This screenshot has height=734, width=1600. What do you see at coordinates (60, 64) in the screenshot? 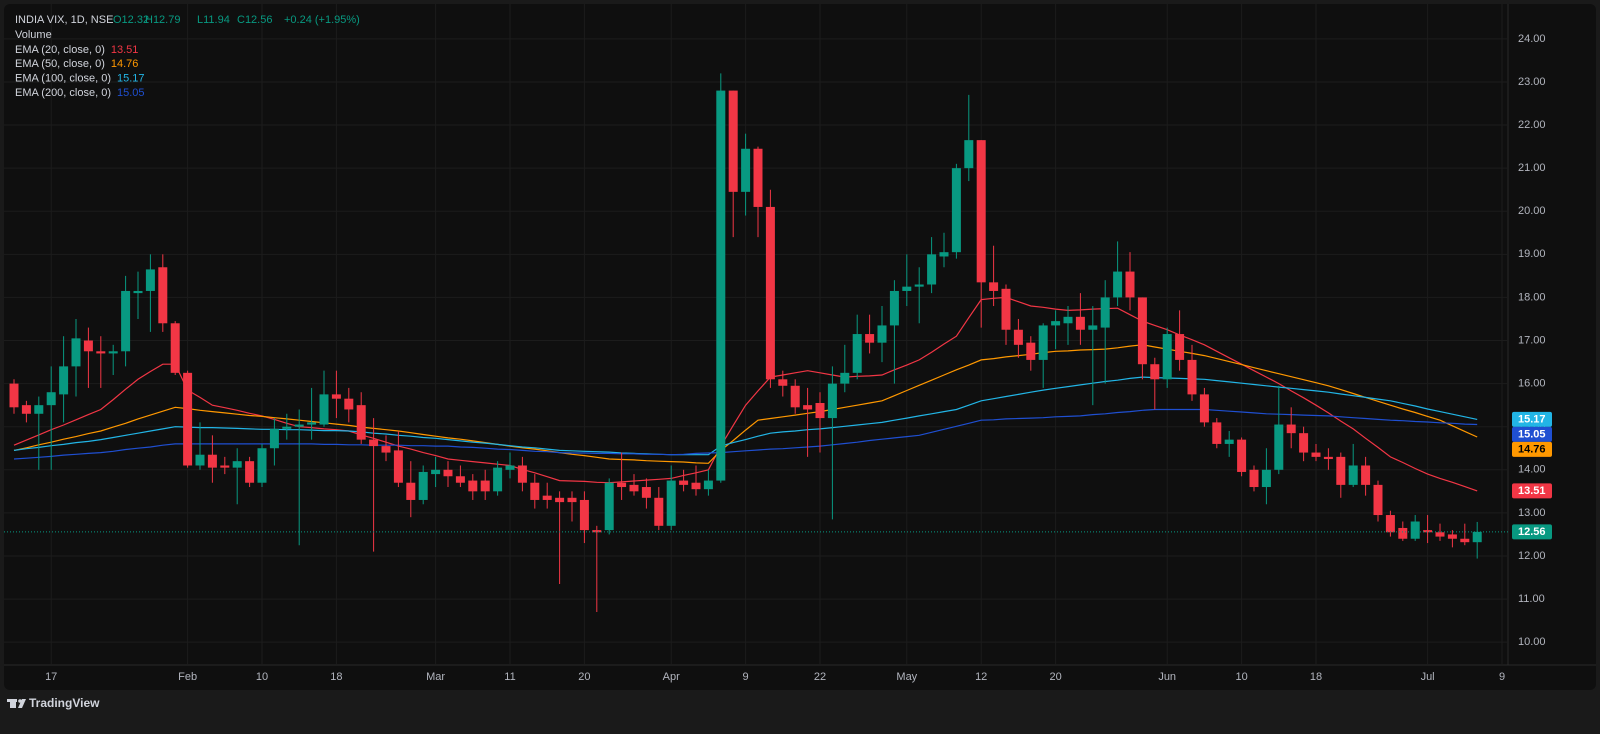
I see `legend-label: EMA (50, close, 0)` at bounding box center [60, 64].